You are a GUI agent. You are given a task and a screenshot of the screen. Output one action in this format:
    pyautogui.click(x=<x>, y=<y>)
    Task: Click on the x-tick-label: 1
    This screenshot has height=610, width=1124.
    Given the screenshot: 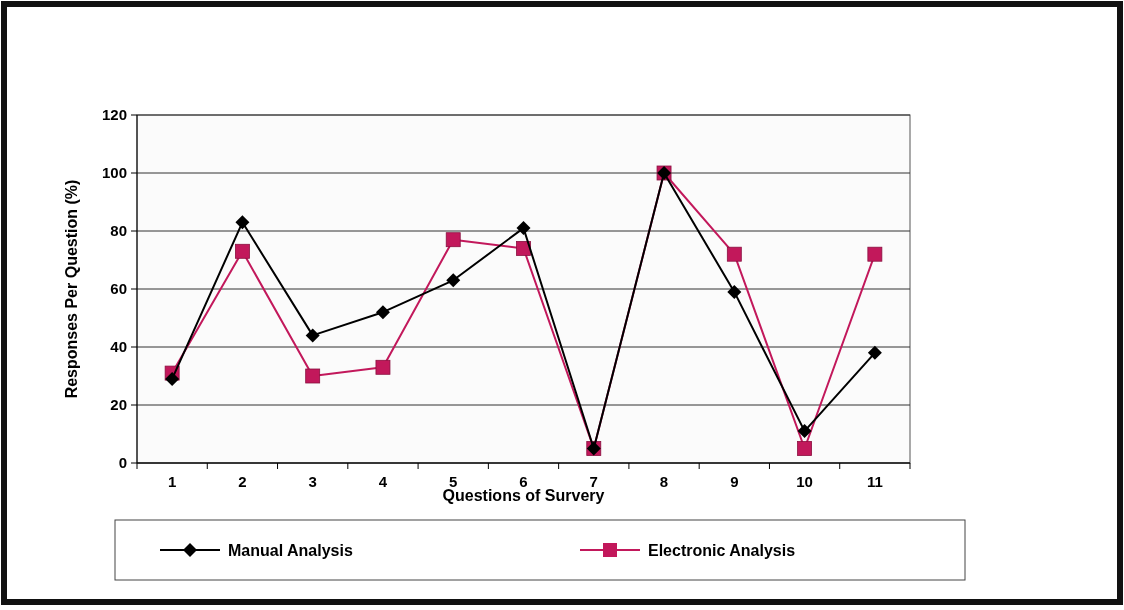 What is the action you would take?
    pyautogui.click(x=172, y=481)
    